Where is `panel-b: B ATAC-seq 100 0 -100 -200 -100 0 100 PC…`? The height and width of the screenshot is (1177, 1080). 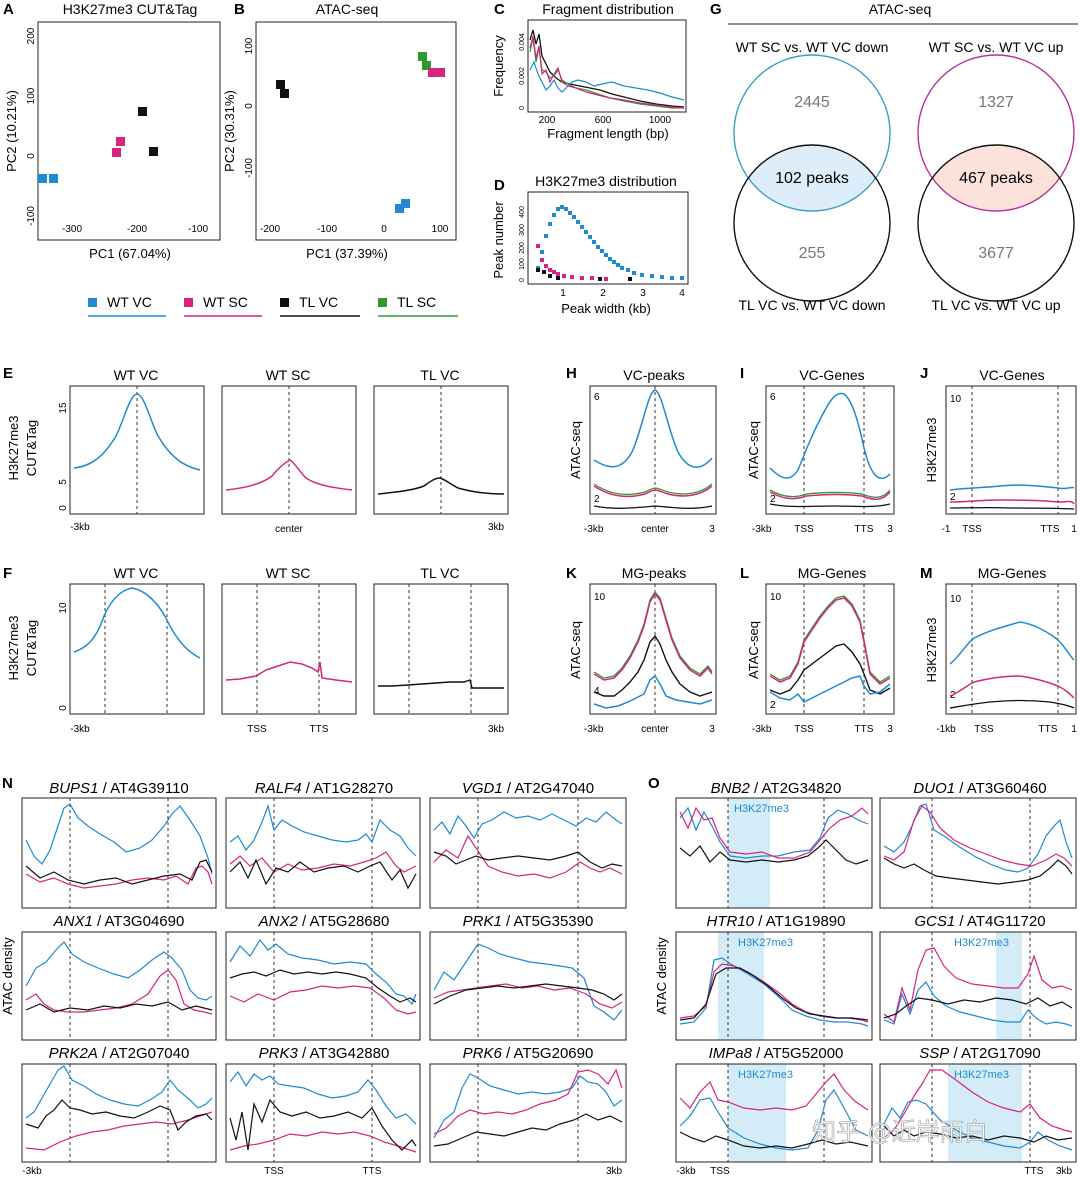 panel-b: B ATAC-seq 100 0 -100 -200 -100 0 100 PC… is located at coordinates (339, 131).